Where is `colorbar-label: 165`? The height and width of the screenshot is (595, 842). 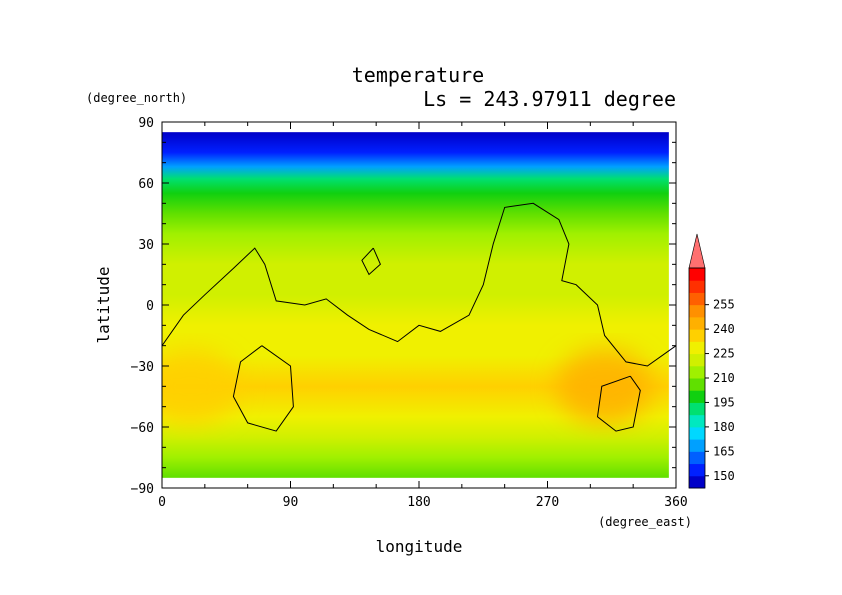
colorbar-label: 165 is located at coordinates (724, 451).